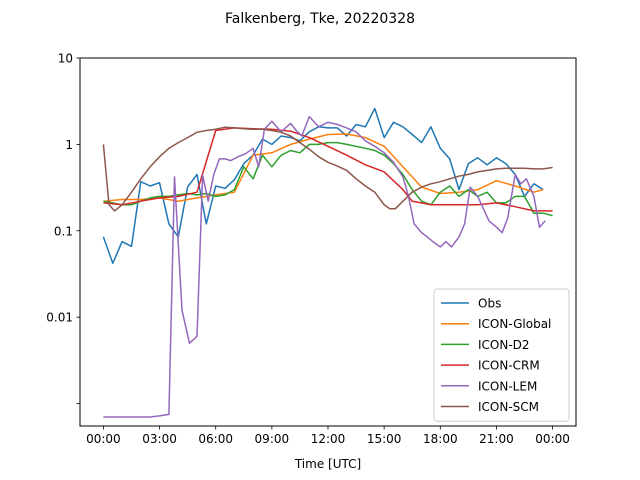 This screenshot has height=480, width=640. Describe the element at coordinates (508, 407) in the screenshot. I see `legend-label: ICON-SCM` at that location.